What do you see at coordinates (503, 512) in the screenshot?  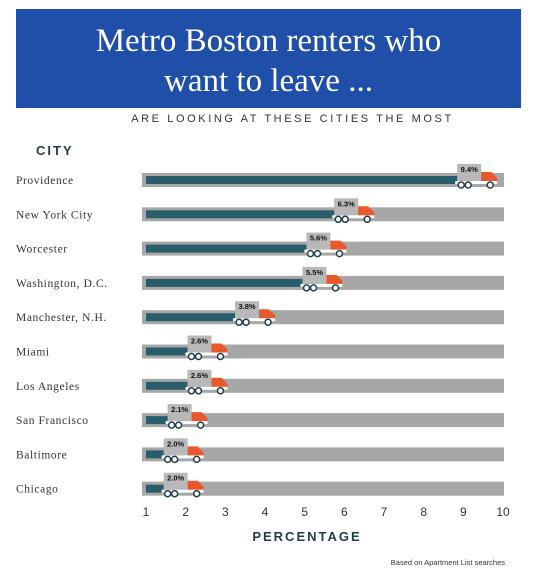 I see `x-tick-label: 10` at bounding box center [503, 512].